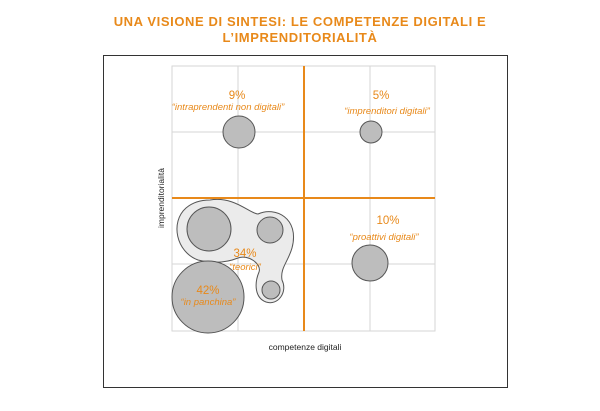 The image size is (600, 411). Describe the element at coordinates (305, 347) in the screenshot. I see `x-axis-label: competenze digitali` at that location.